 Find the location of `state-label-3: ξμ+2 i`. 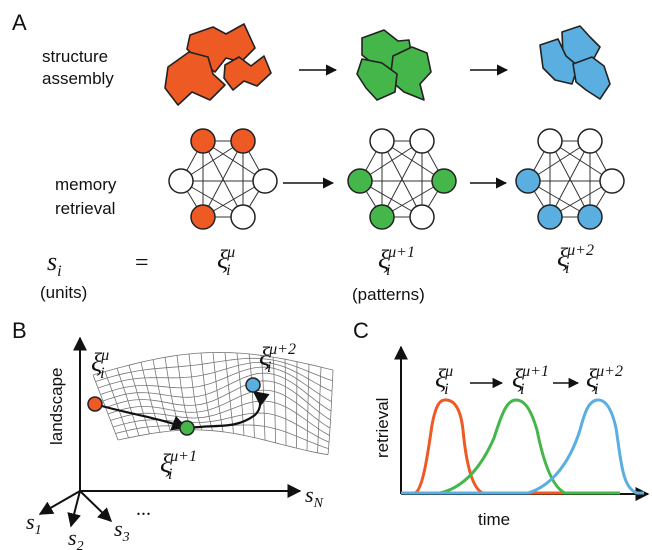

state-label-3: ξμ+2 i is located at coordinates (277, 358).